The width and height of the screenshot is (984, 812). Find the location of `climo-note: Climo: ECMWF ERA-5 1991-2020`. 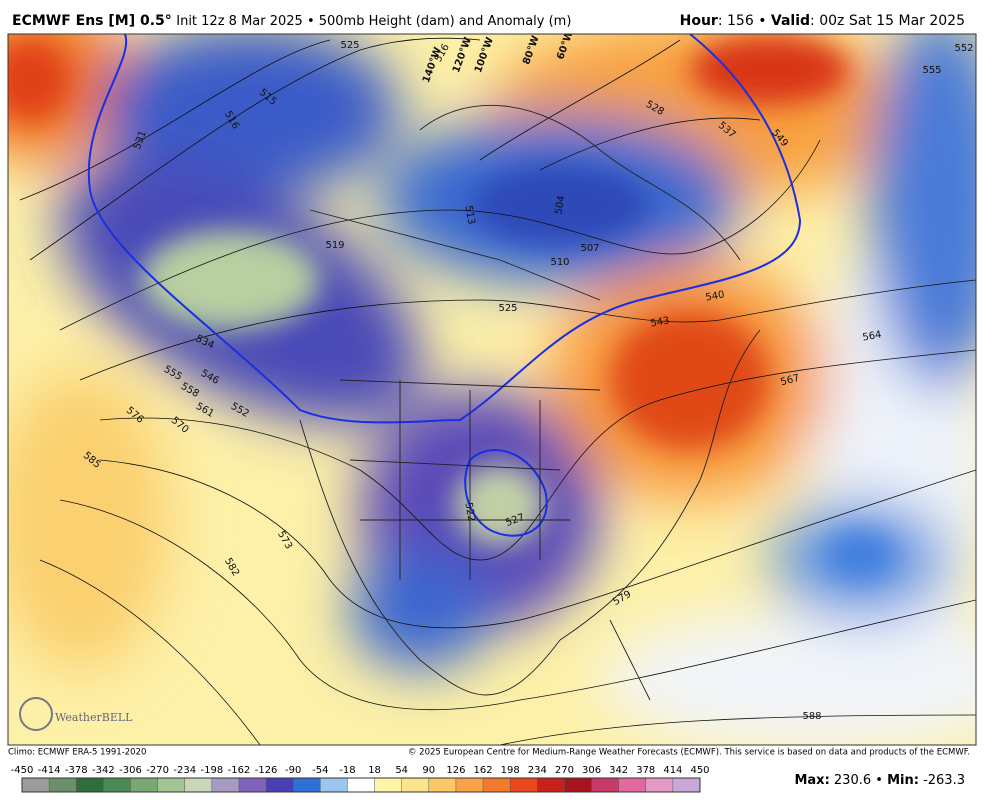

climo-note: Climo: ECMWF ERA-5 1991-2020 is located at coordinates (77, 753).